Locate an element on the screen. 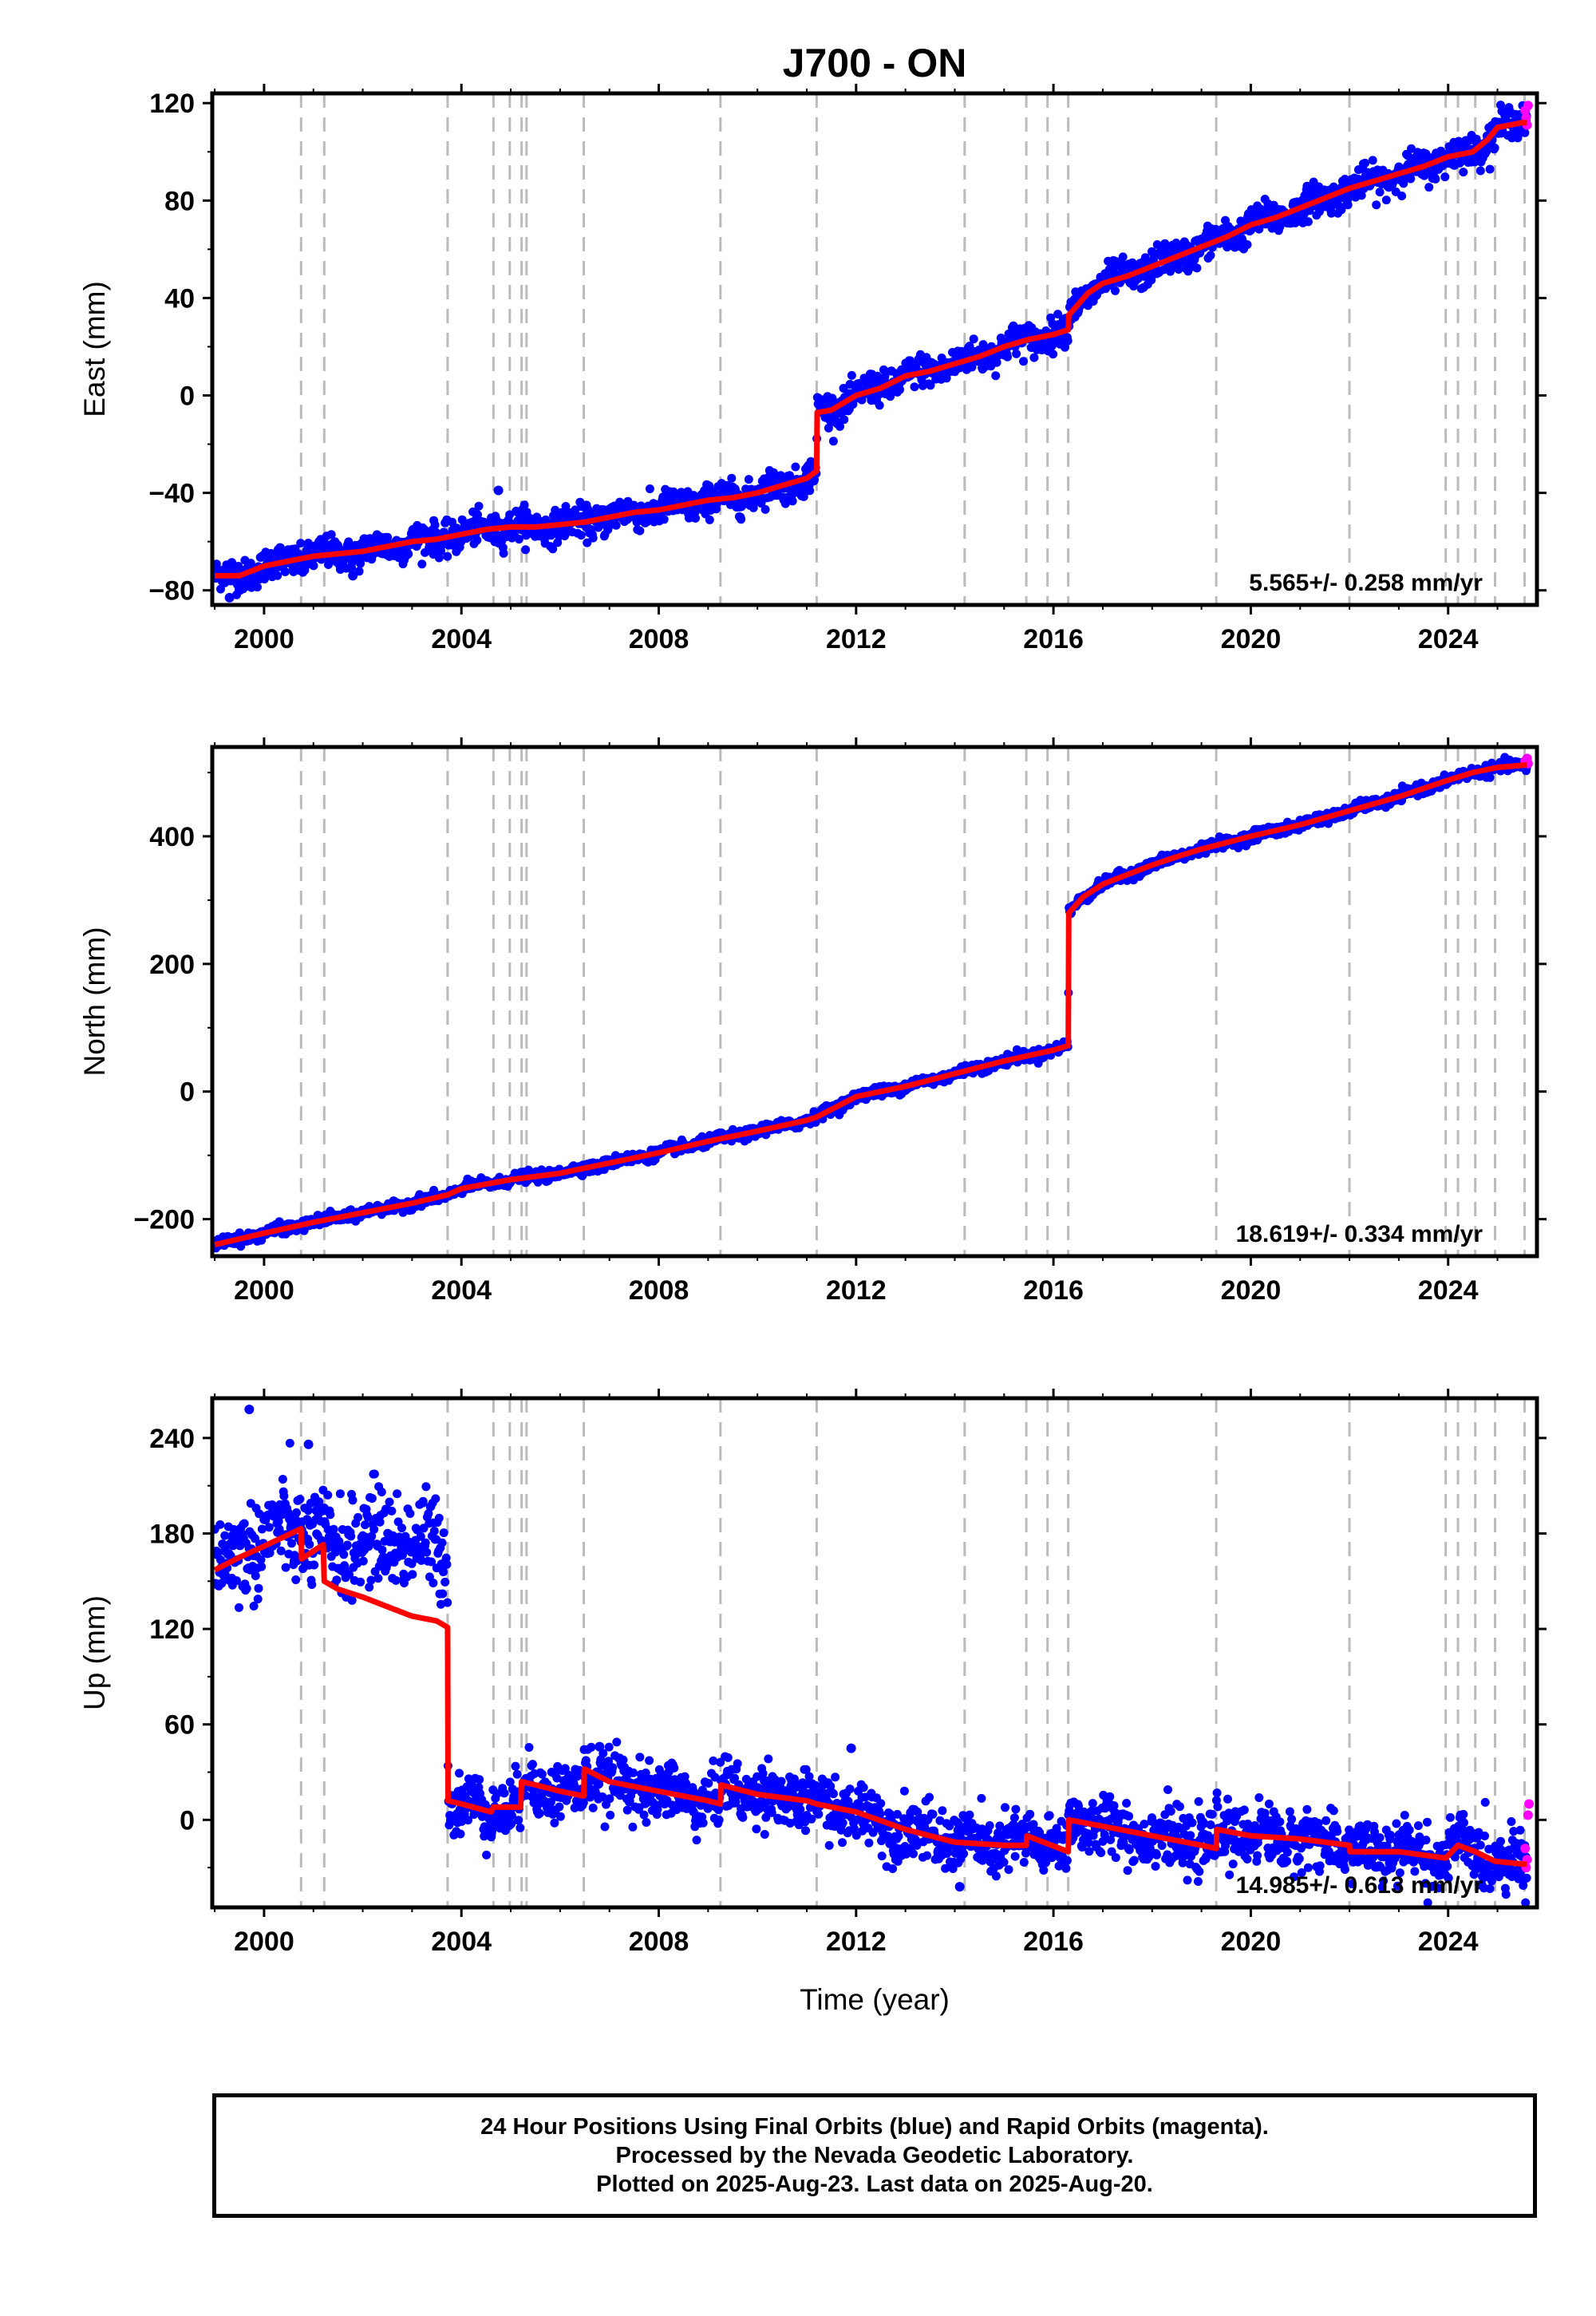 The height and width of the screenshot is (2316, 1596). x-tick-label: 2000 is located at coordinates (264, 639).